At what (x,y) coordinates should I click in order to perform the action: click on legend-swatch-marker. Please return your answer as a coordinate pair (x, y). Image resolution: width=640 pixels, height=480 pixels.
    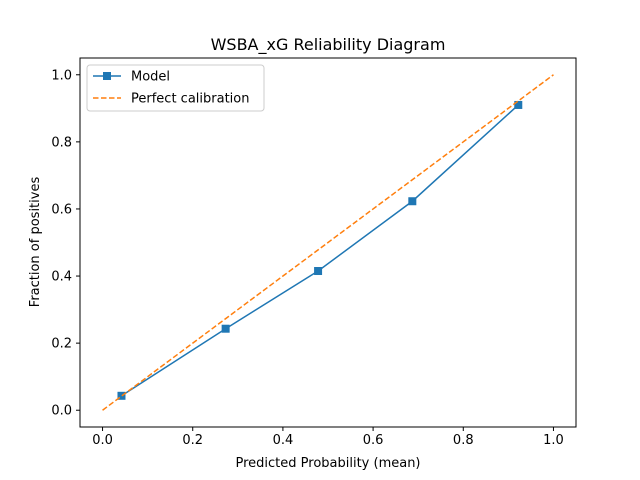
    Looking at the image, I should click on (107, 76).